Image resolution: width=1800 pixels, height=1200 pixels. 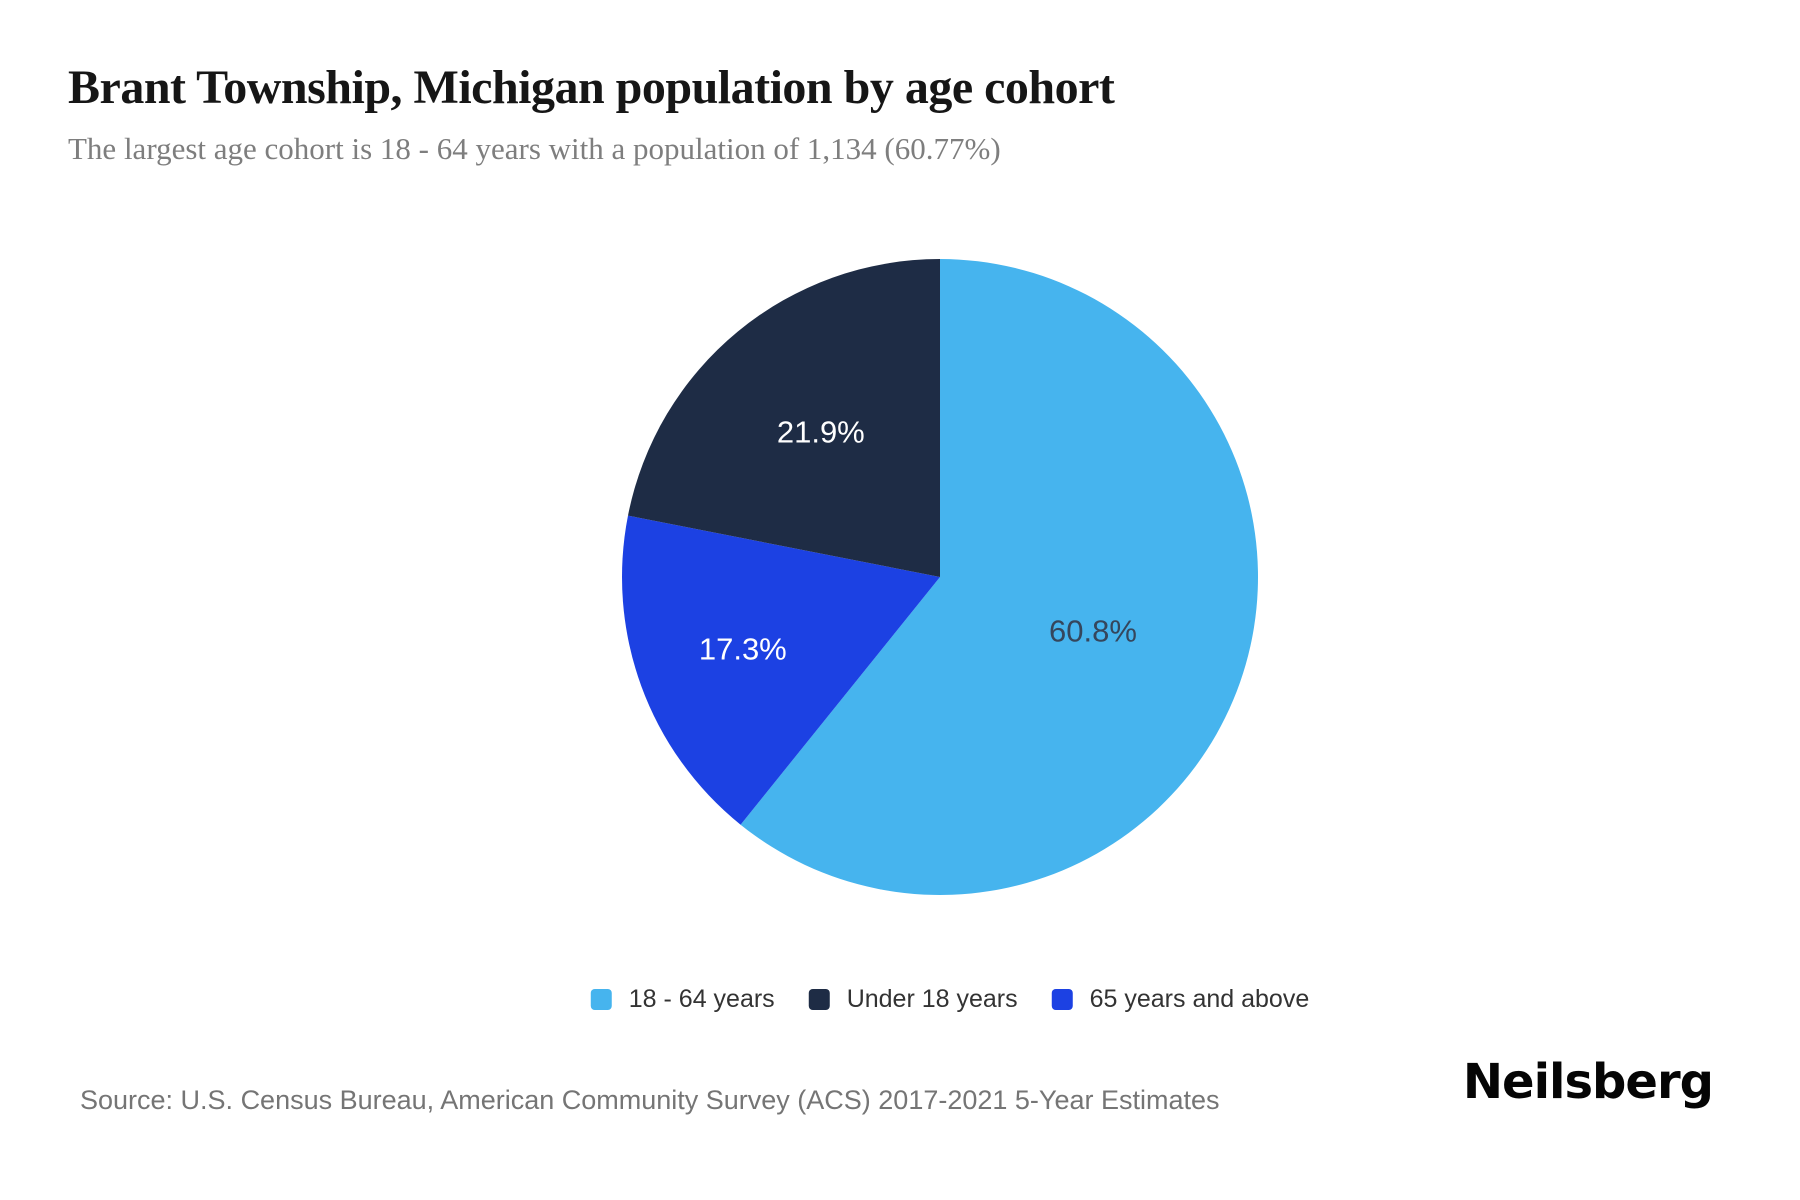 What do you see at coordinates (1199, 999) in the screenshot?
I see `legend-label: 65 years and above` at bounding box center [1199, 999].